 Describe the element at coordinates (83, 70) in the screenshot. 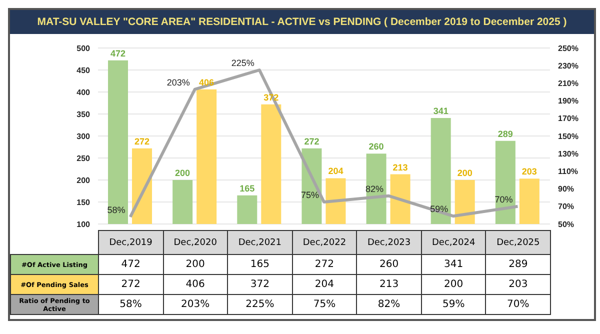

I see `y-tick-label: 450` at that location.